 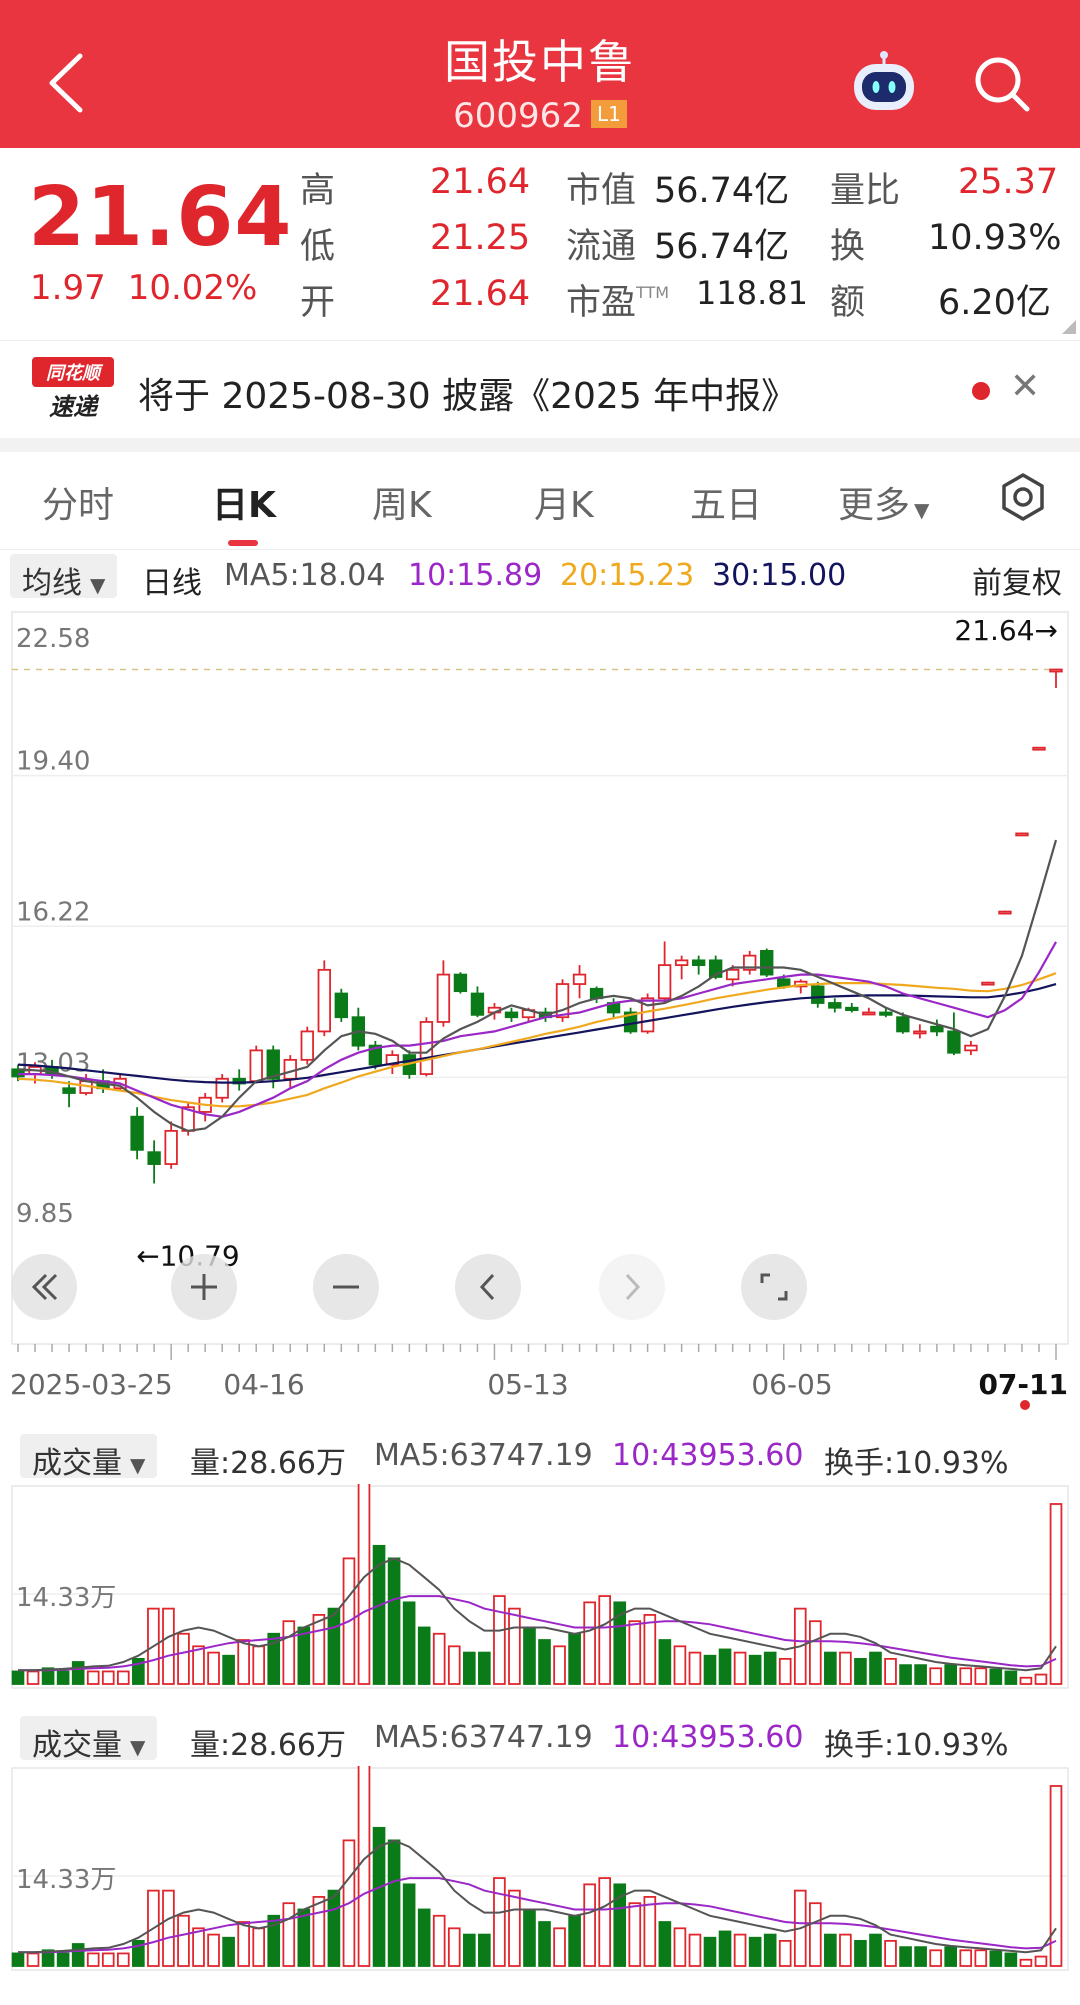 What do you see at coordinates (66, 1880) in the screenshot?
I see `y-tick-label: 14.33万` at bounding box center [66, 1880].